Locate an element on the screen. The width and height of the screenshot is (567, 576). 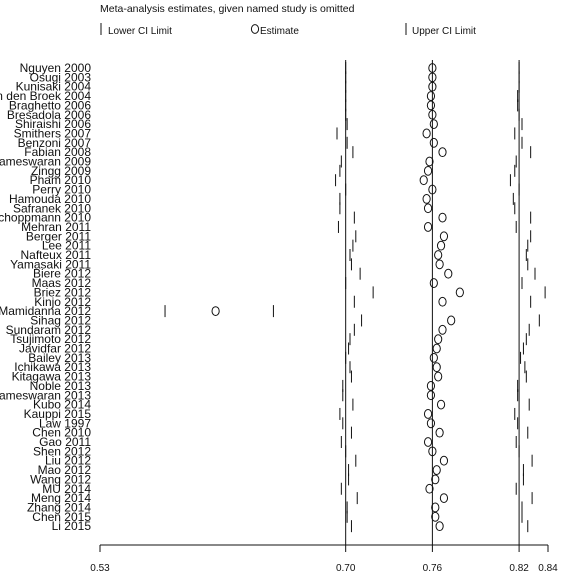
legend: Lower CI Limit Estimate Upper CI Limit is located at coordinates (288, 30).